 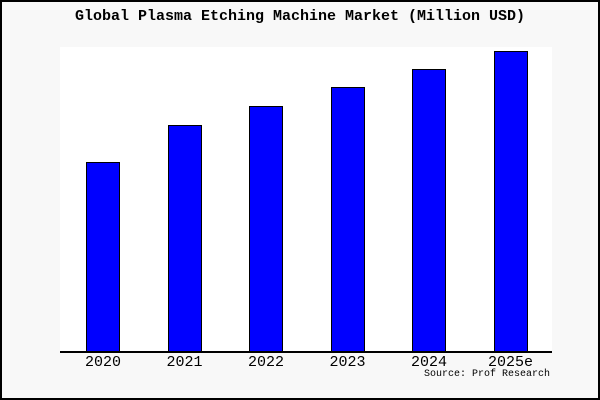 What do you see at coordinates (102, 362) in the screenshot?
I see `x-tick-label-2020: 2020` at bounding box center [102, 362].